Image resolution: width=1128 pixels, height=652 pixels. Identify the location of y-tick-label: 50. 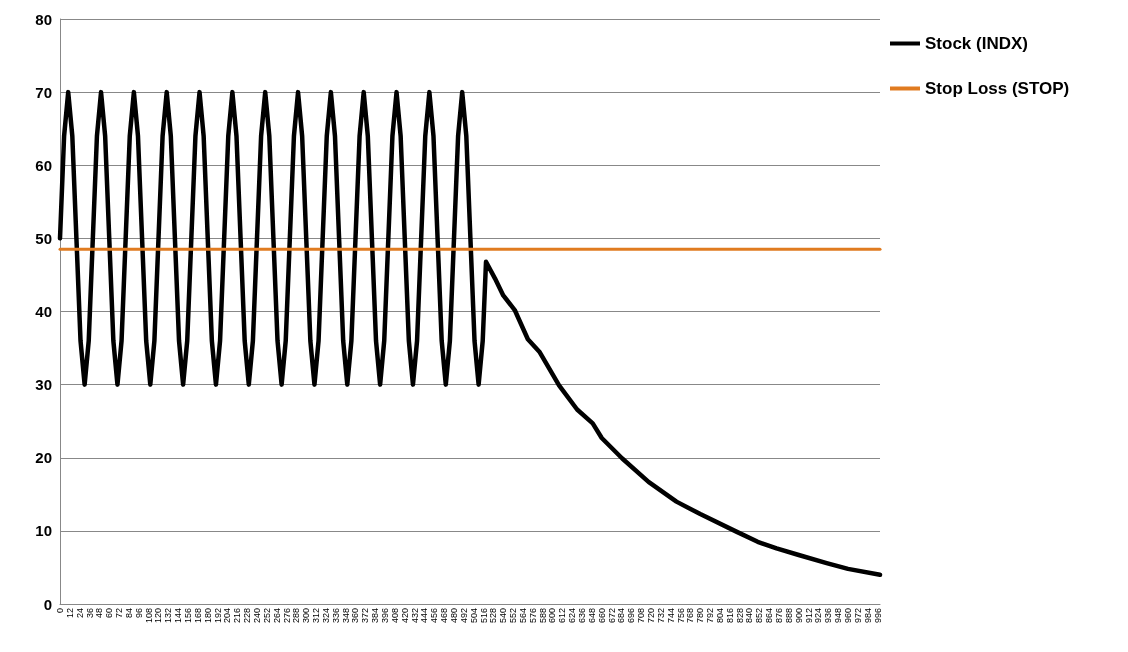
(43, 238).